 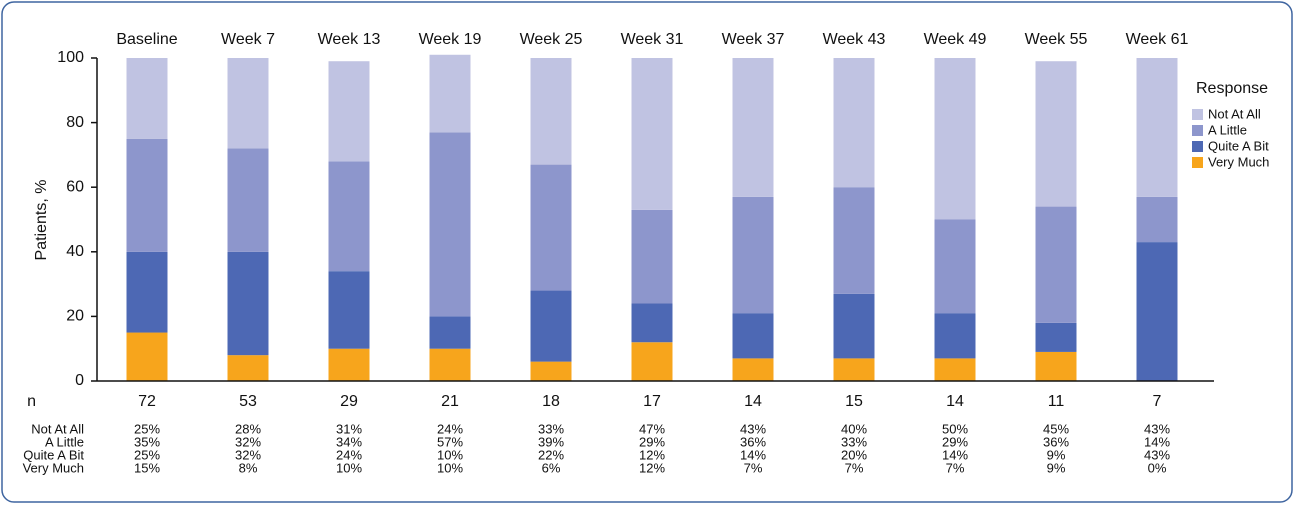 I want to click on table-value: 47%, so click(x=652, y=428).